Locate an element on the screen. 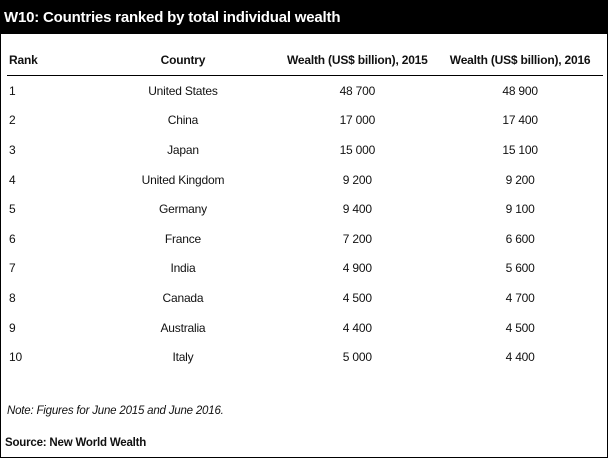 Image resolution: width=608 pixels, height=458 pixels. wealth-2015-cell: 17 000 is located at coordinates (357, 120).